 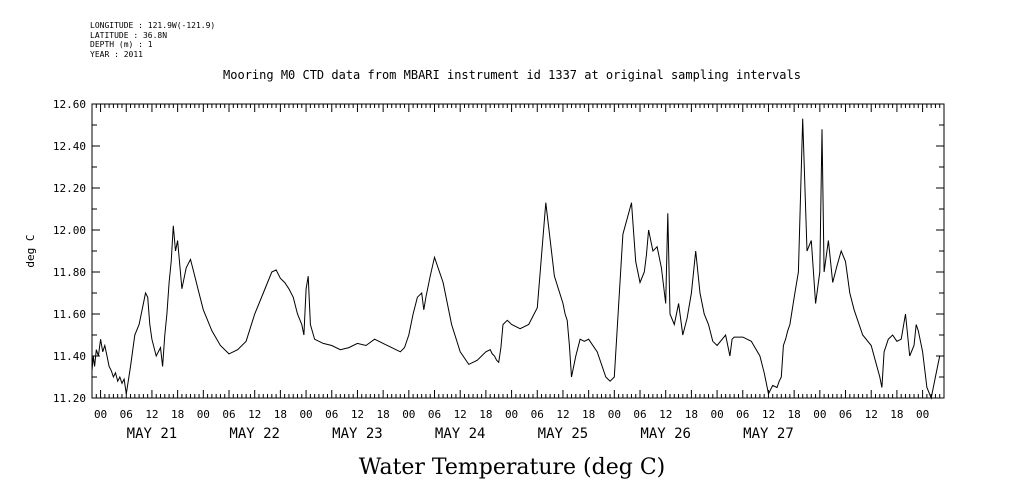 I want to click on year-label: YEAR : 2011, so click(x=116, y=54).